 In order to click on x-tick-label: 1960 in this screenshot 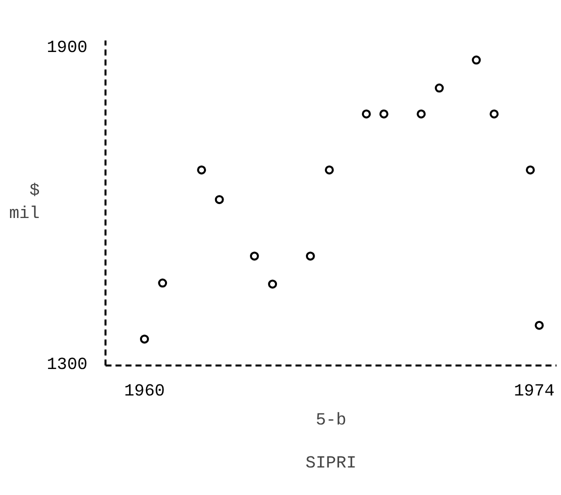, I will do `click(144, 392)`.